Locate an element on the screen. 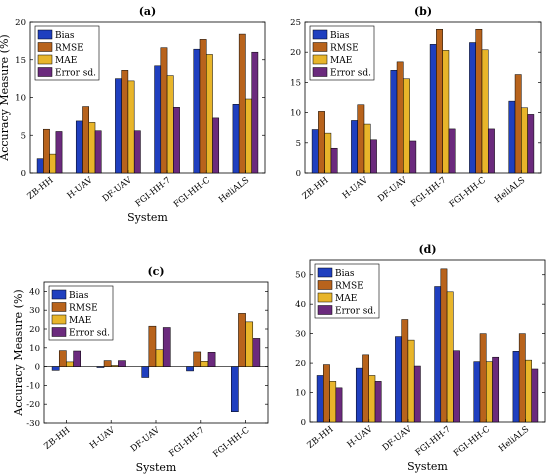  y-tick-label: 30 is located at coordinates (300, 335).